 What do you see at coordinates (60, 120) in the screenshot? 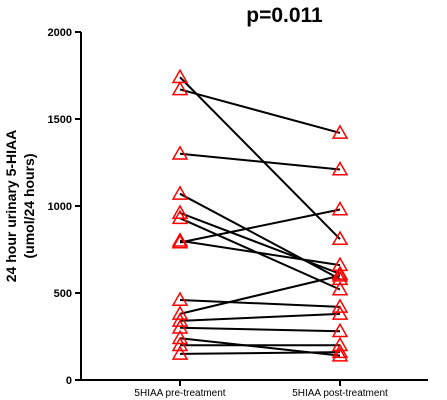
I see `y-tick-label: 1500` at bounding box center [60, 120].